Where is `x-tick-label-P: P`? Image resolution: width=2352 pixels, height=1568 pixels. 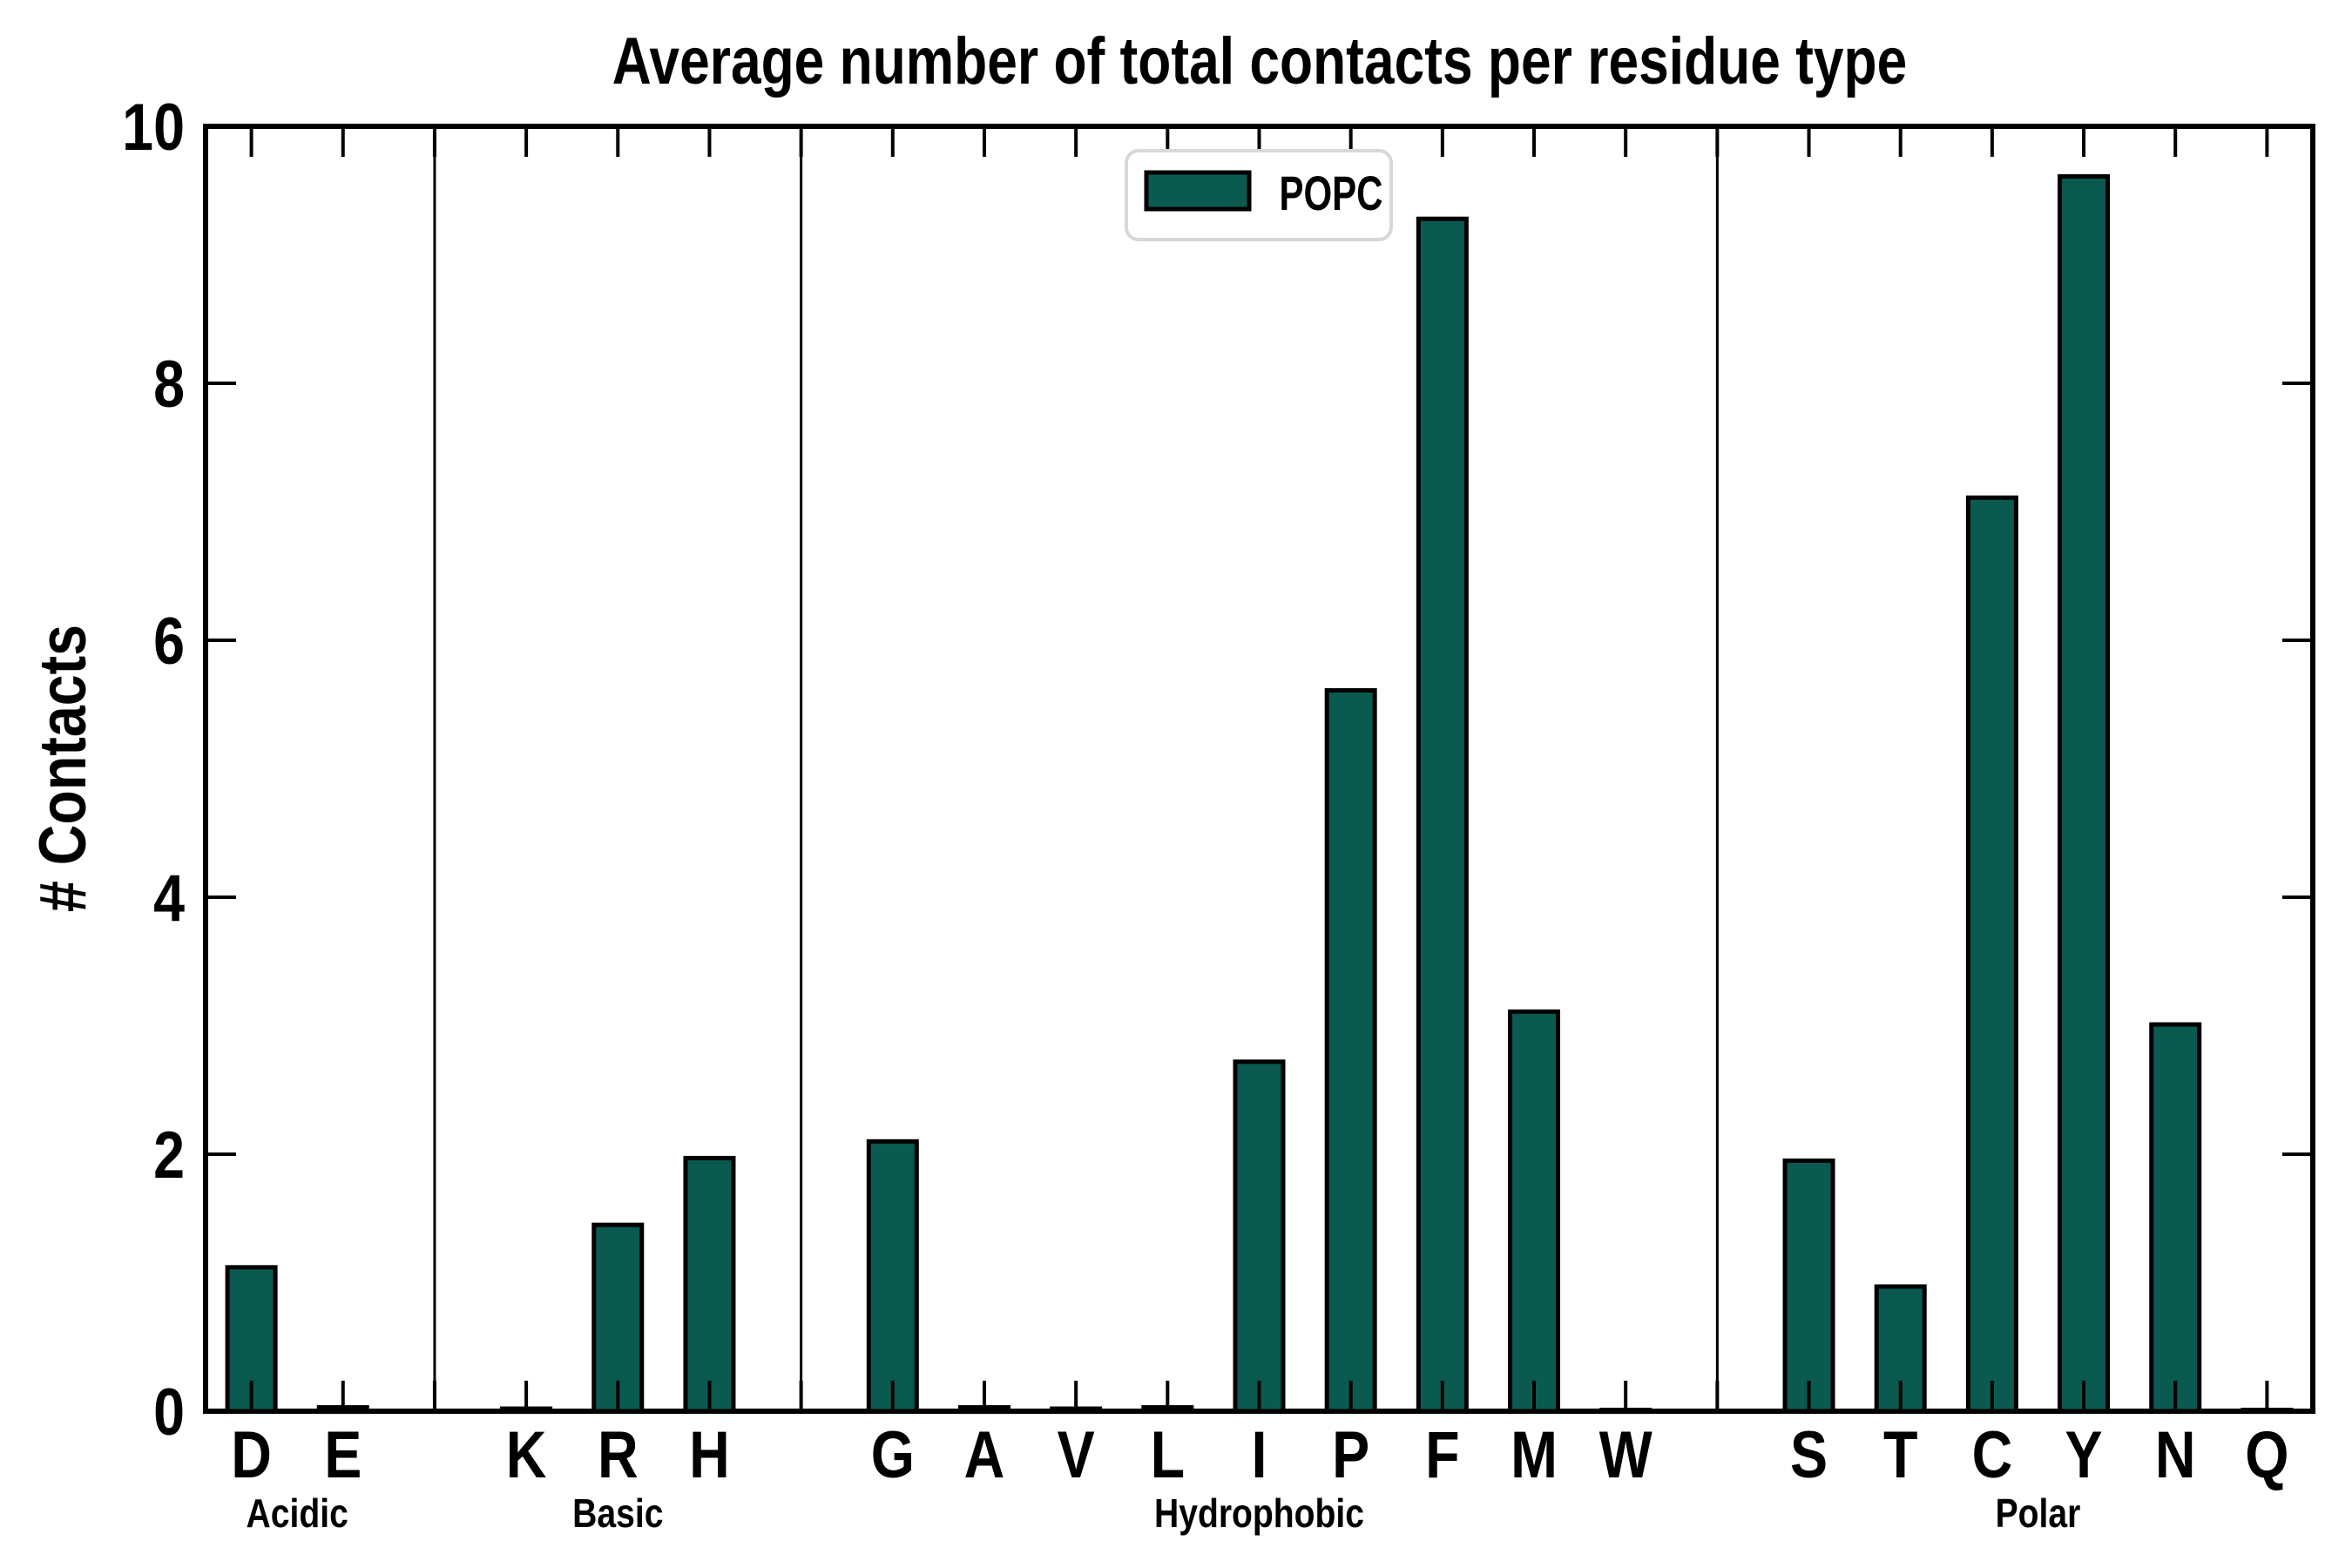 x-tick-label-P: P is located at coordinates (1350, 1454).